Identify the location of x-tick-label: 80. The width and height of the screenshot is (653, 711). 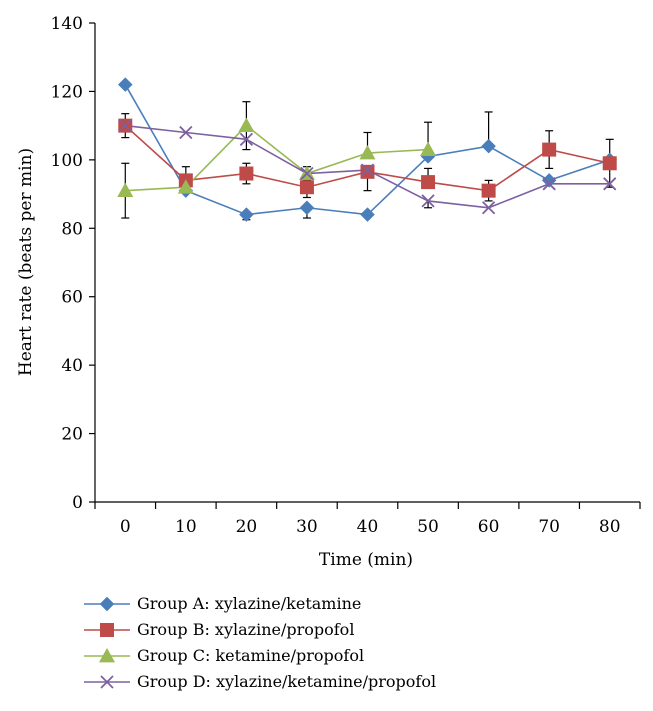
(610, 527).